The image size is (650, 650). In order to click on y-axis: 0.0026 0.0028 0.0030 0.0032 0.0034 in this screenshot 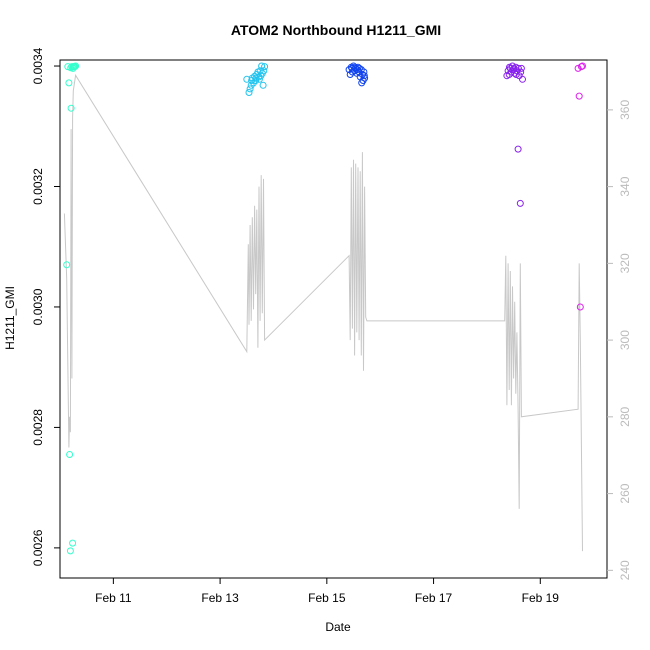, I will do `click(45, 306)`.